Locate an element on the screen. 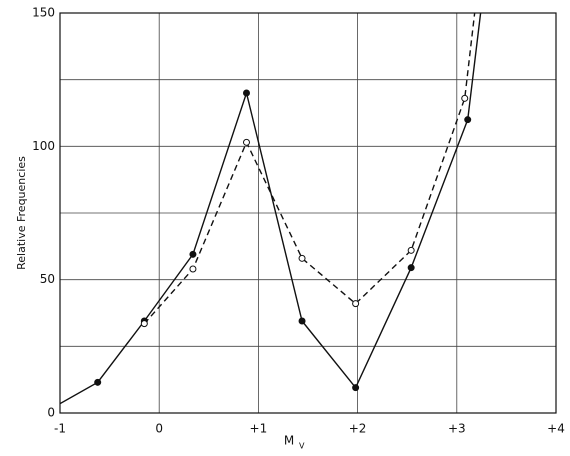 This screenshot has height=456, width=570. x-tick-label: +4 is located at coordinates (556, 429).